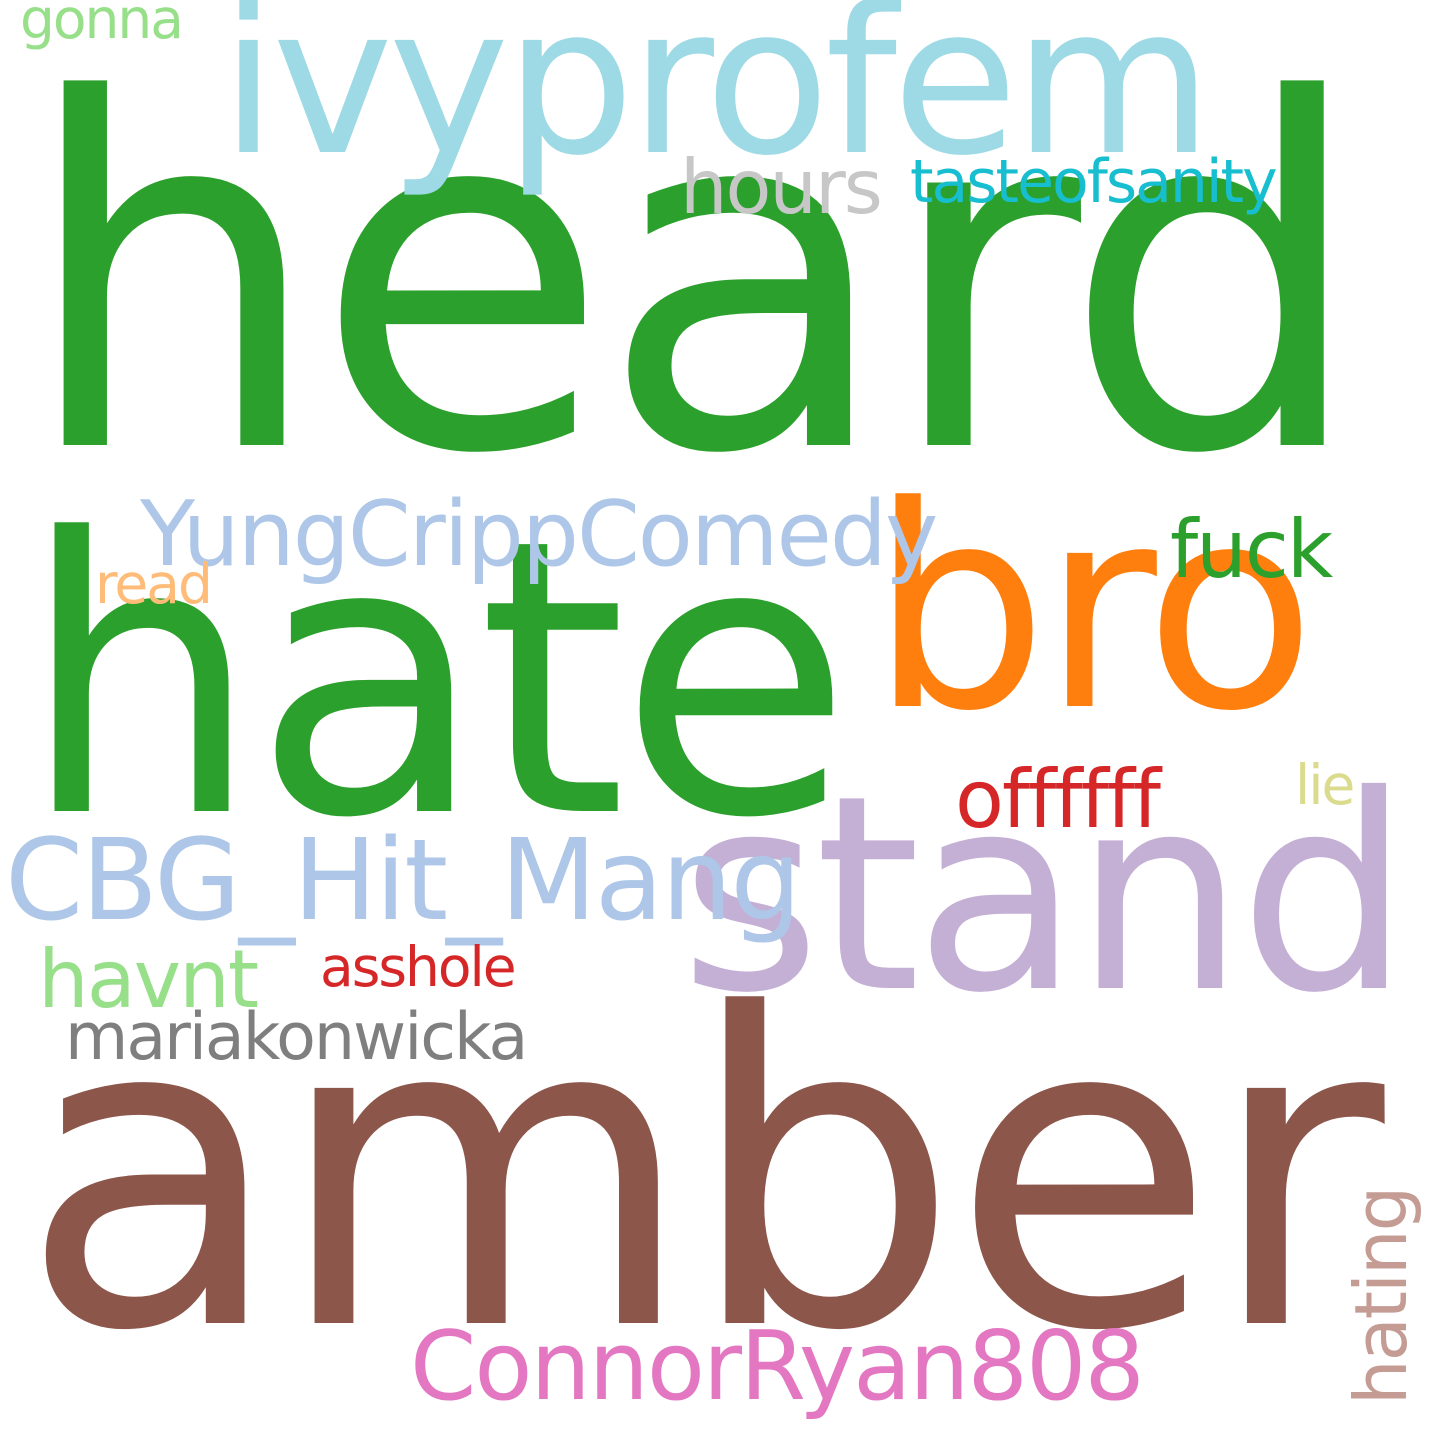  I want to click on word-read: read, so click(154, 584).